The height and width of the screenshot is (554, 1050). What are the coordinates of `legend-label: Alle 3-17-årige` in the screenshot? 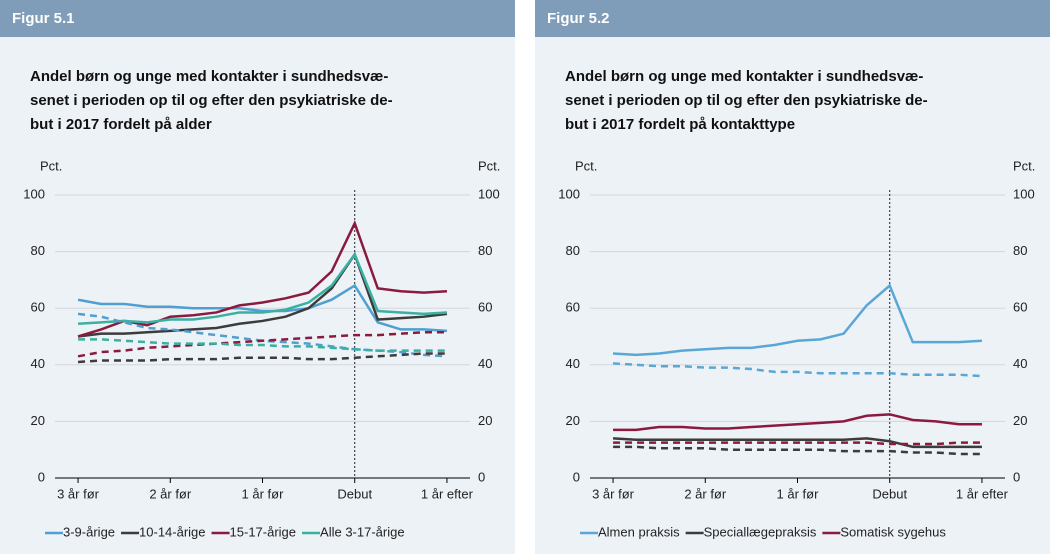 It's located at (362, 531).